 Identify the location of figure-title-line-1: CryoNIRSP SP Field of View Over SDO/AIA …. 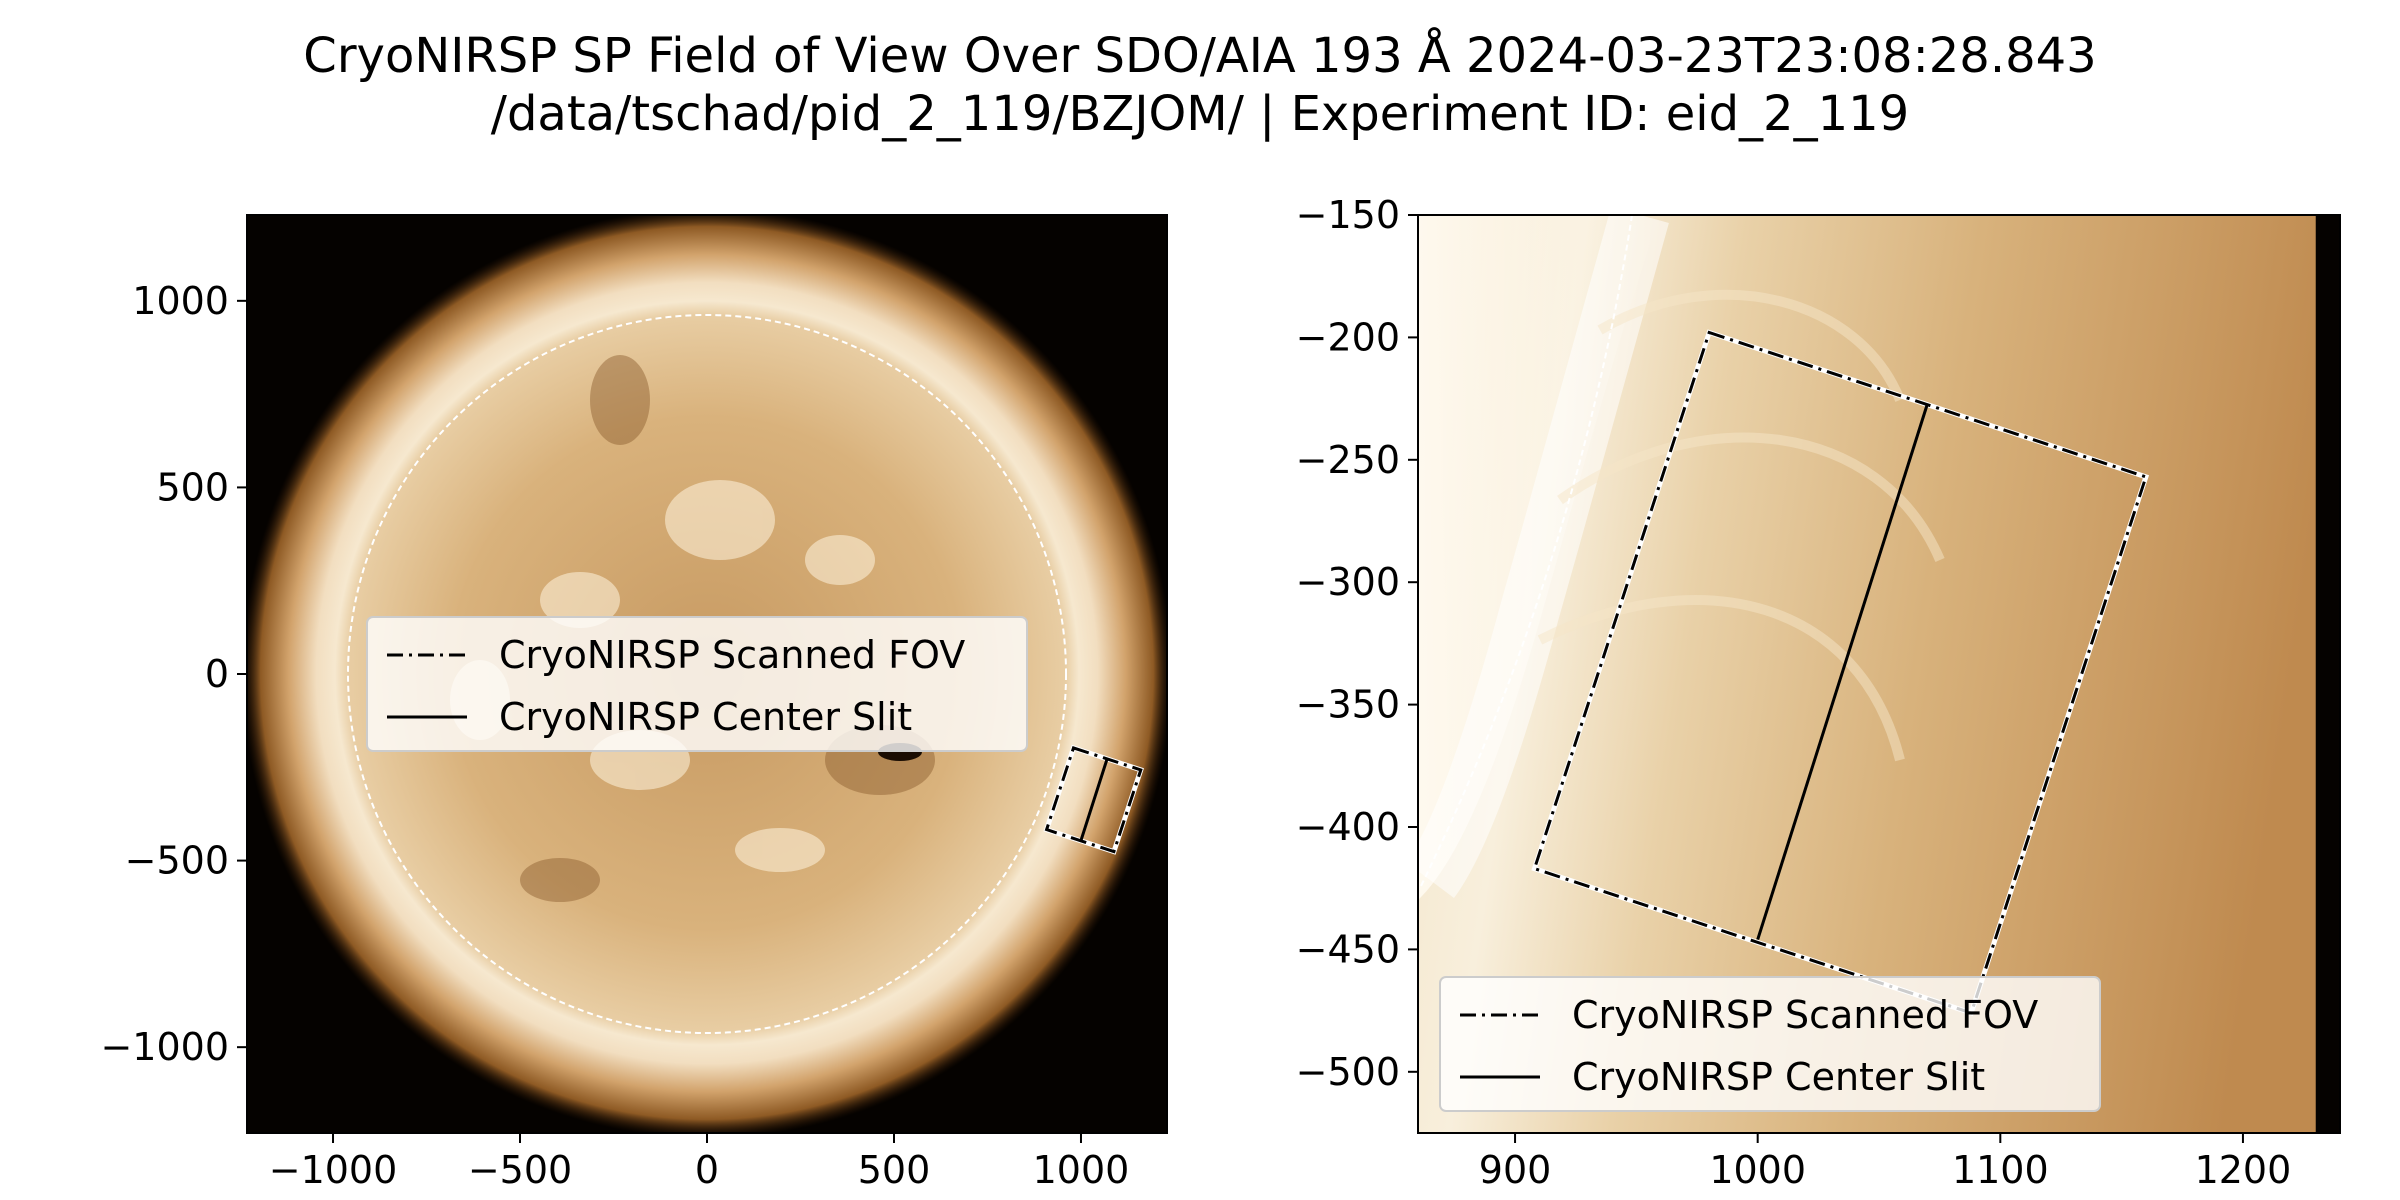
(1200, 56).